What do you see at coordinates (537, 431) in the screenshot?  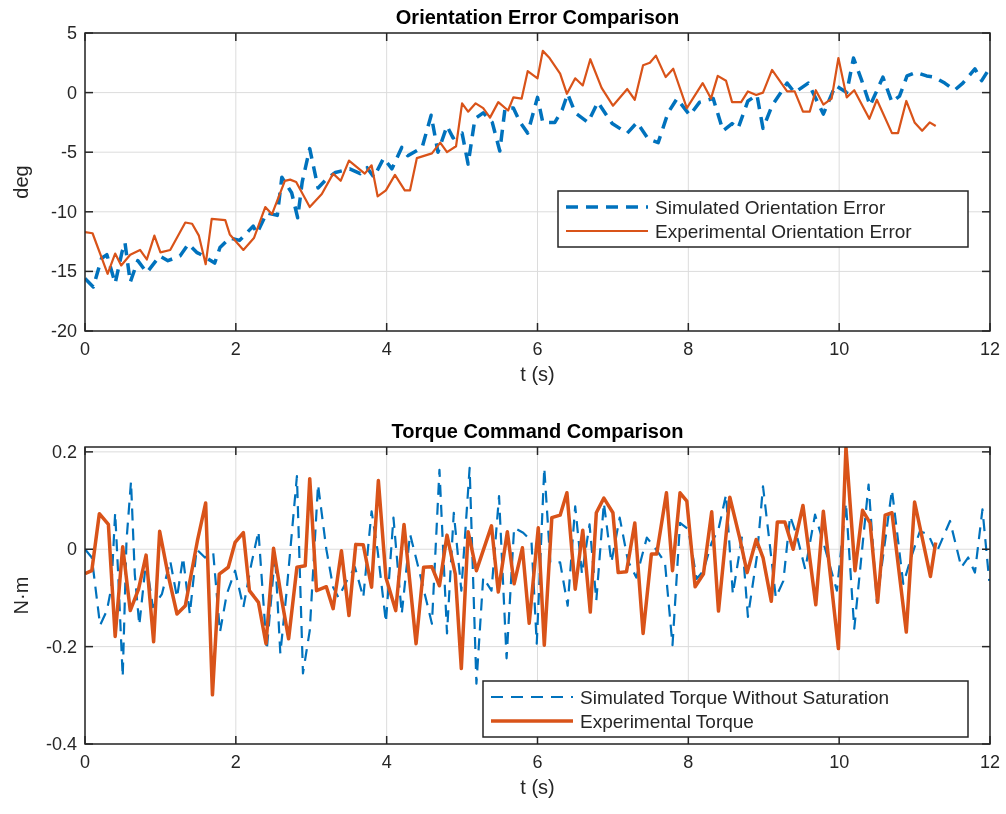 I see `chart-title: Torque Command Comparison` at bounding box center [537, 431].